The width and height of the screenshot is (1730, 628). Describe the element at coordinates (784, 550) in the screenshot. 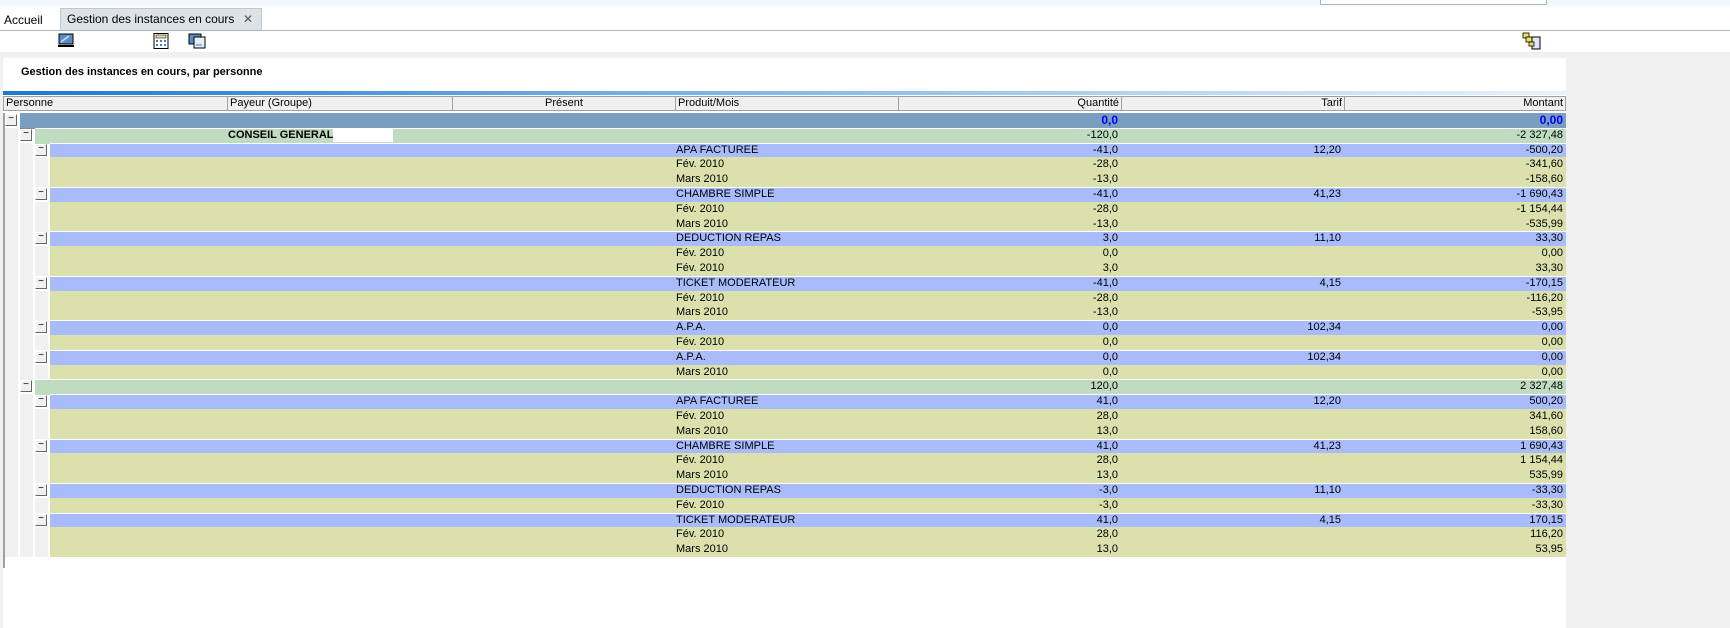

I see `detail-row: Mars 2010 13,0 53,95` at that location.